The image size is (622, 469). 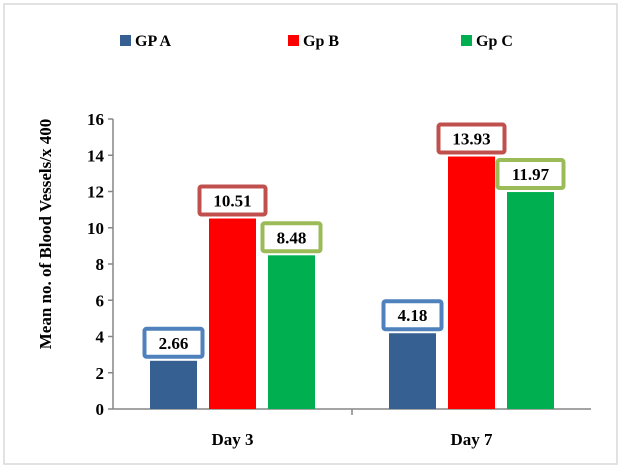 What do you see at coordinates (494, 41) in the screenshot?
I see `legend-label-gp-c: Gp C` at bounding box center [494, 41].